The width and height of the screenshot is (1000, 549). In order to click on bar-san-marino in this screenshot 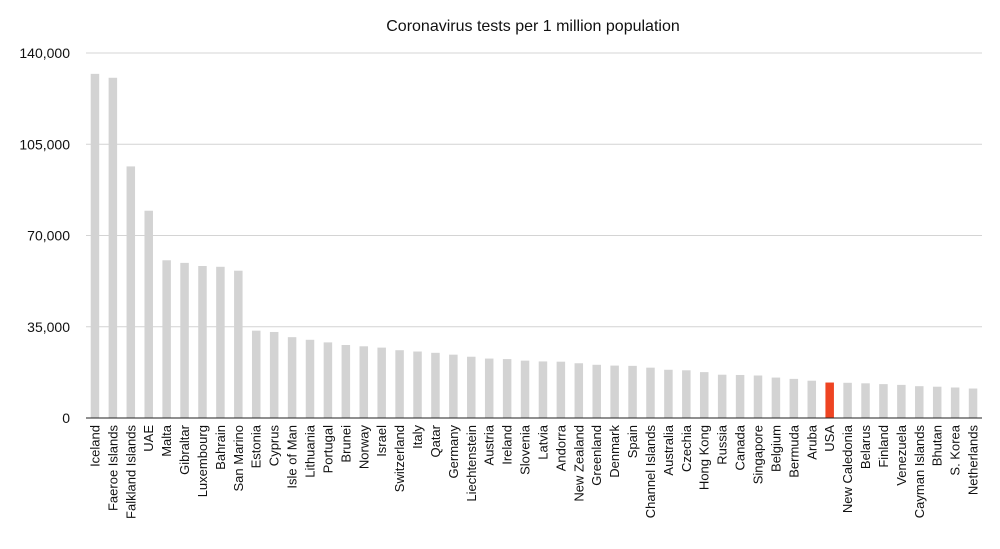, I will do `click(238, 344)`.